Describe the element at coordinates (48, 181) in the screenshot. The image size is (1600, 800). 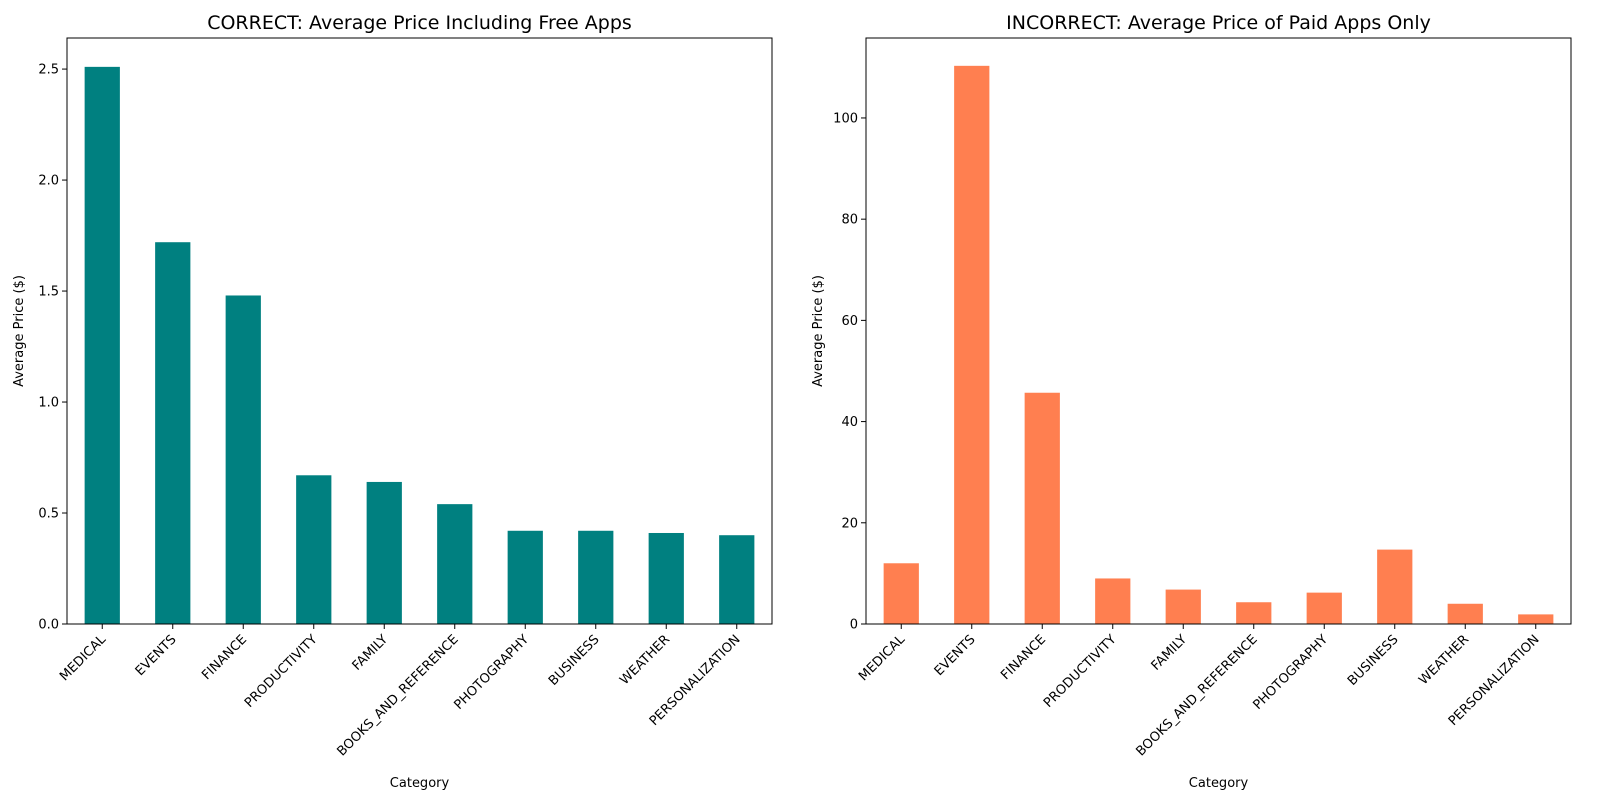
I see `y-tick-label: 2.0` at that location.